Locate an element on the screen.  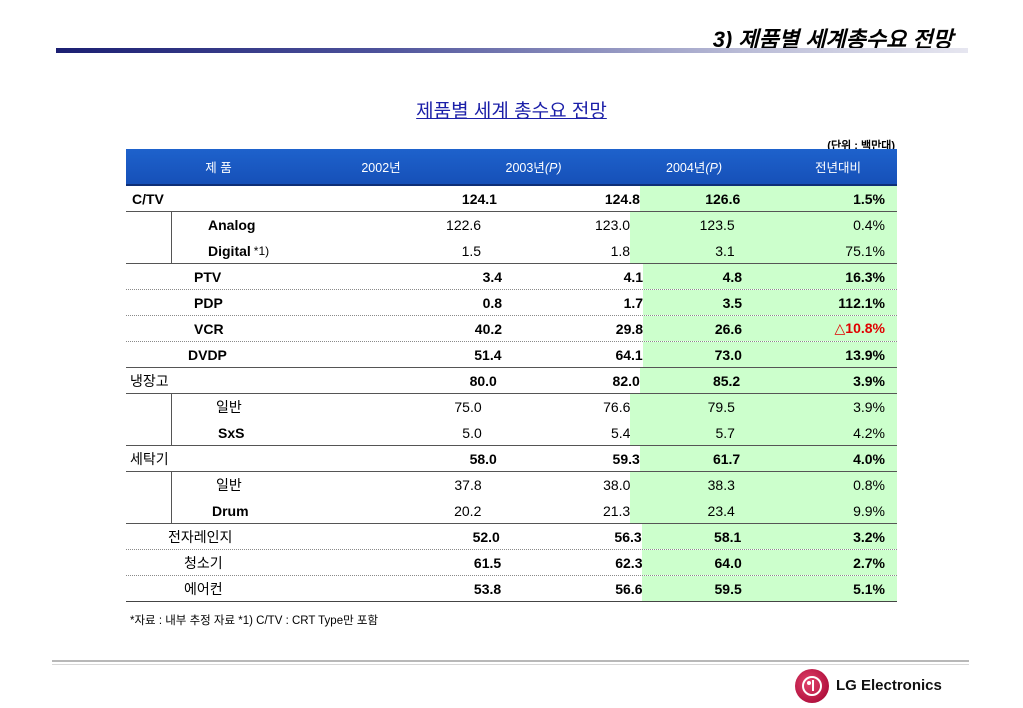
cell-2004: 5.7 is located at coordinates (688, 432).